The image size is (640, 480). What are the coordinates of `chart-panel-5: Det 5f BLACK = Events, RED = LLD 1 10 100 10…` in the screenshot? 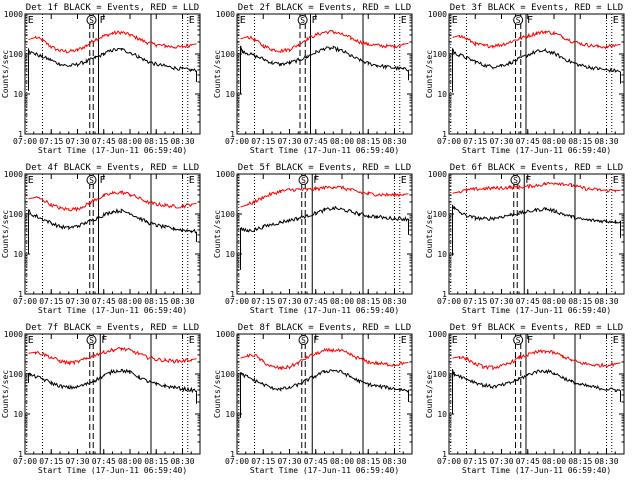 It's located at (313, 239).